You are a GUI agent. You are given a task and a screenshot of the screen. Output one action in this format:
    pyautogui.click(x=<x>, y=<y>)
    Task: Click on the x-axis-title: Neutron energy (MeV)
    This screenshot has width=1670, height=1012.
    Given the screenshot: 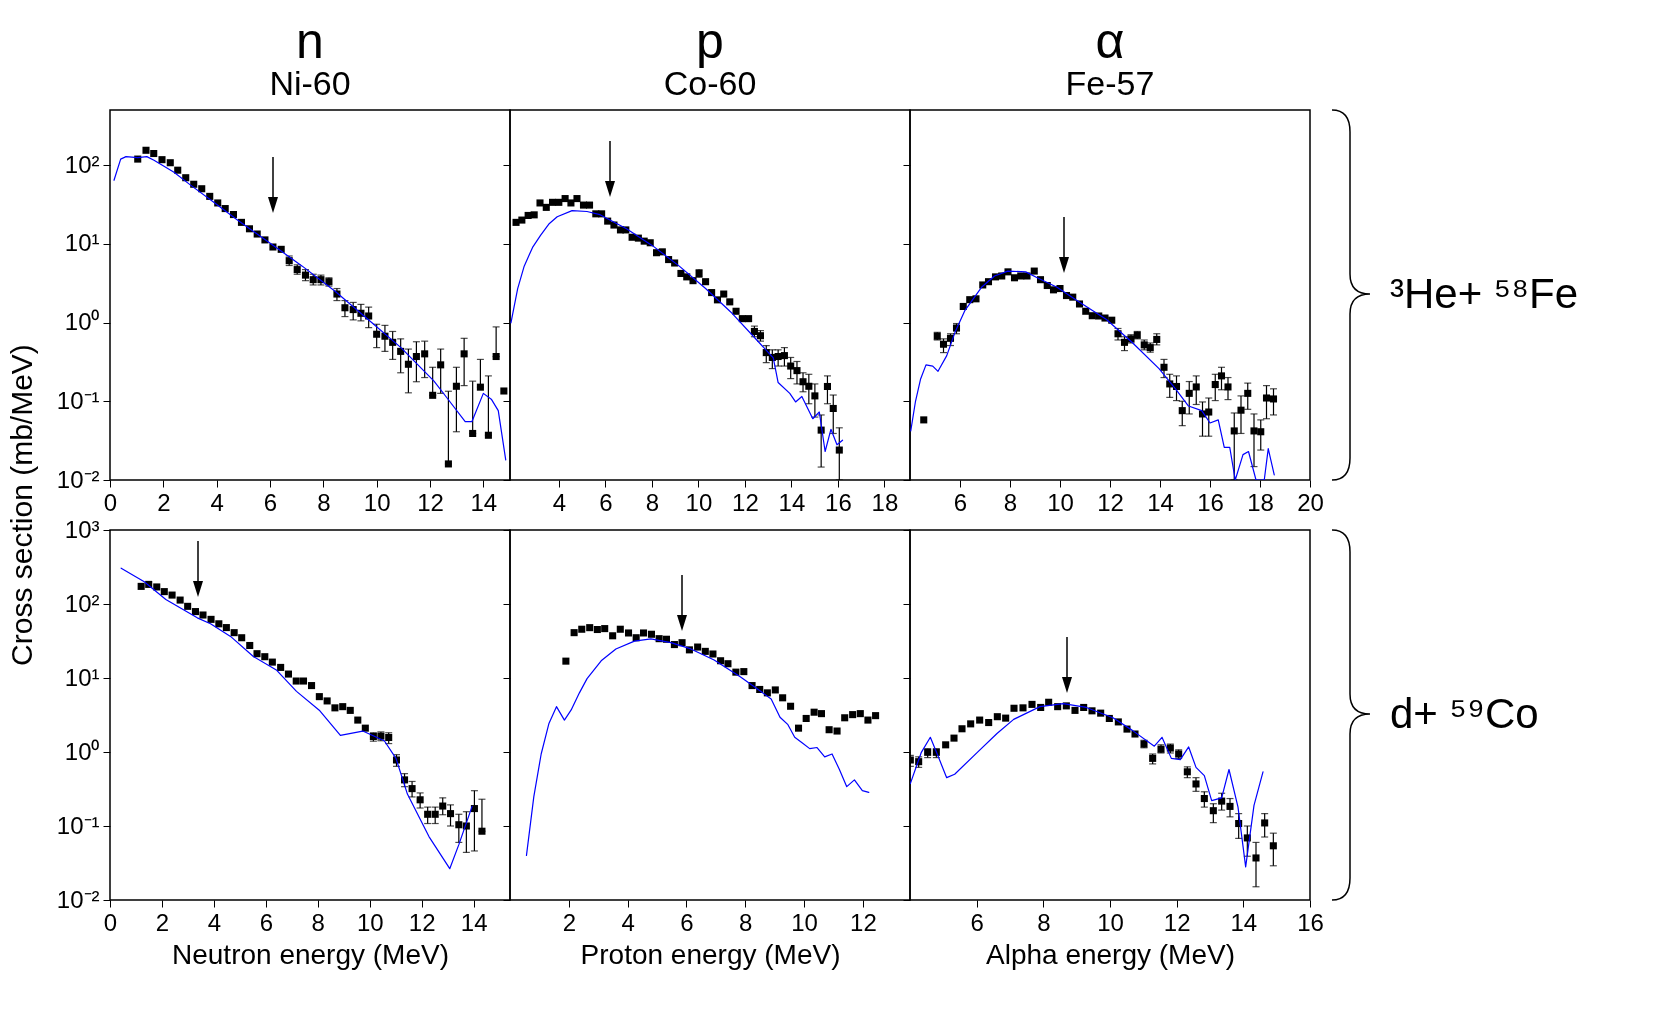 What is the action you would take?
    pyautogui.click(x=310, y=954)
    